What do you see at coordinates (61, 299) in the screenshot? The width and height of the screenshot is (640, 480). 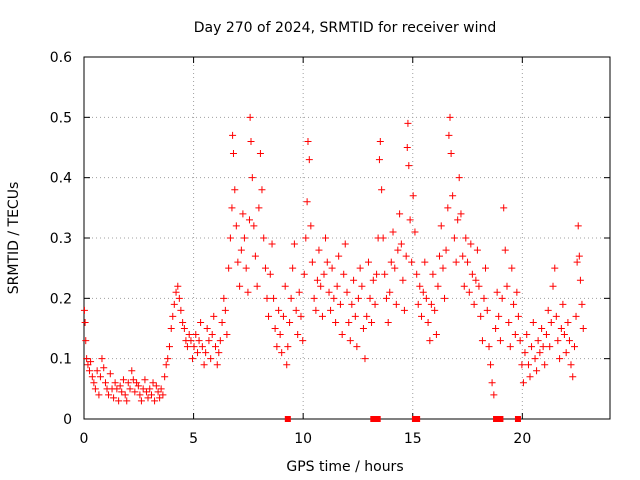 I see `y-tick-label: 0.2` at bounding box center [61, 299].